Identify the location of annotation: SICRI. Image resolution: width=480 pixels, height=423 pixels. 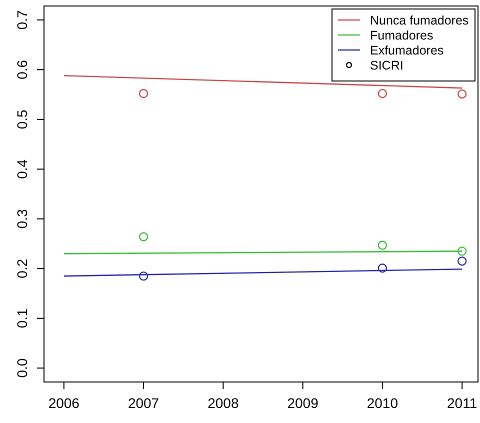
(387, 65).